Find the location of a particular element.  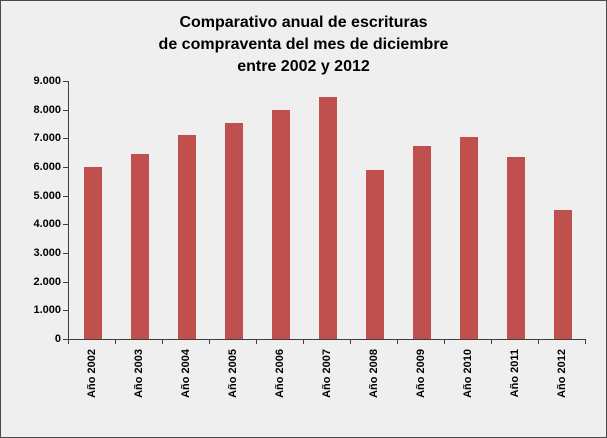

chart-title-line-1: Comparativo anual de escrituras is located at coordinates (303, 22).